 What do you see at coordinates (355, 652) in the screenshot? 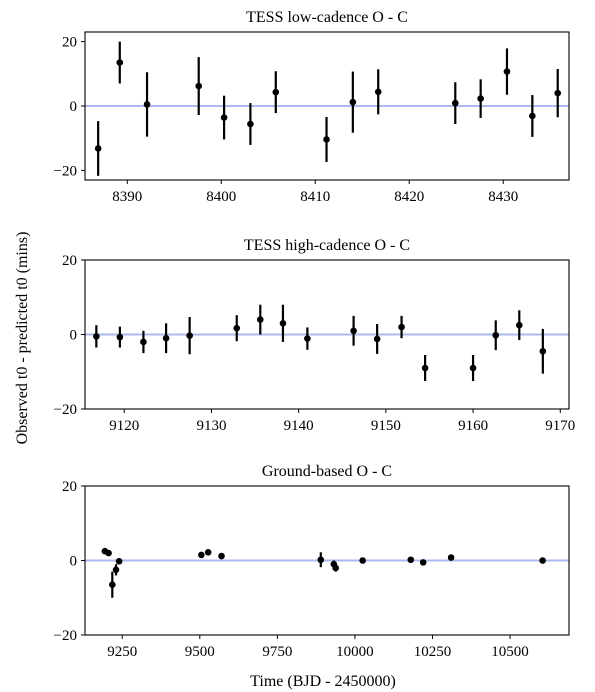
I see `x-tick-label: 10000` at bounding box center [355, 652].